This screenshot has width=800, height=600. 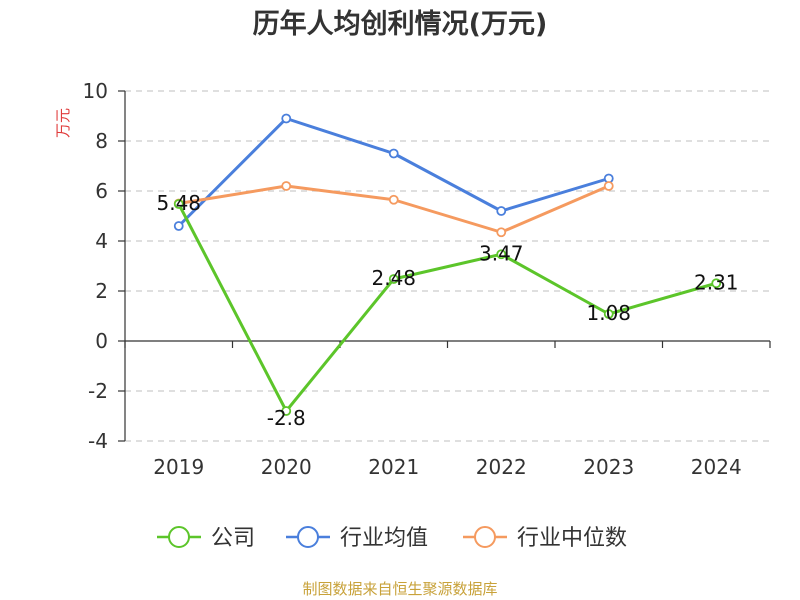 I want to click on y-tick-label: 4, so click(x=101, y=241).